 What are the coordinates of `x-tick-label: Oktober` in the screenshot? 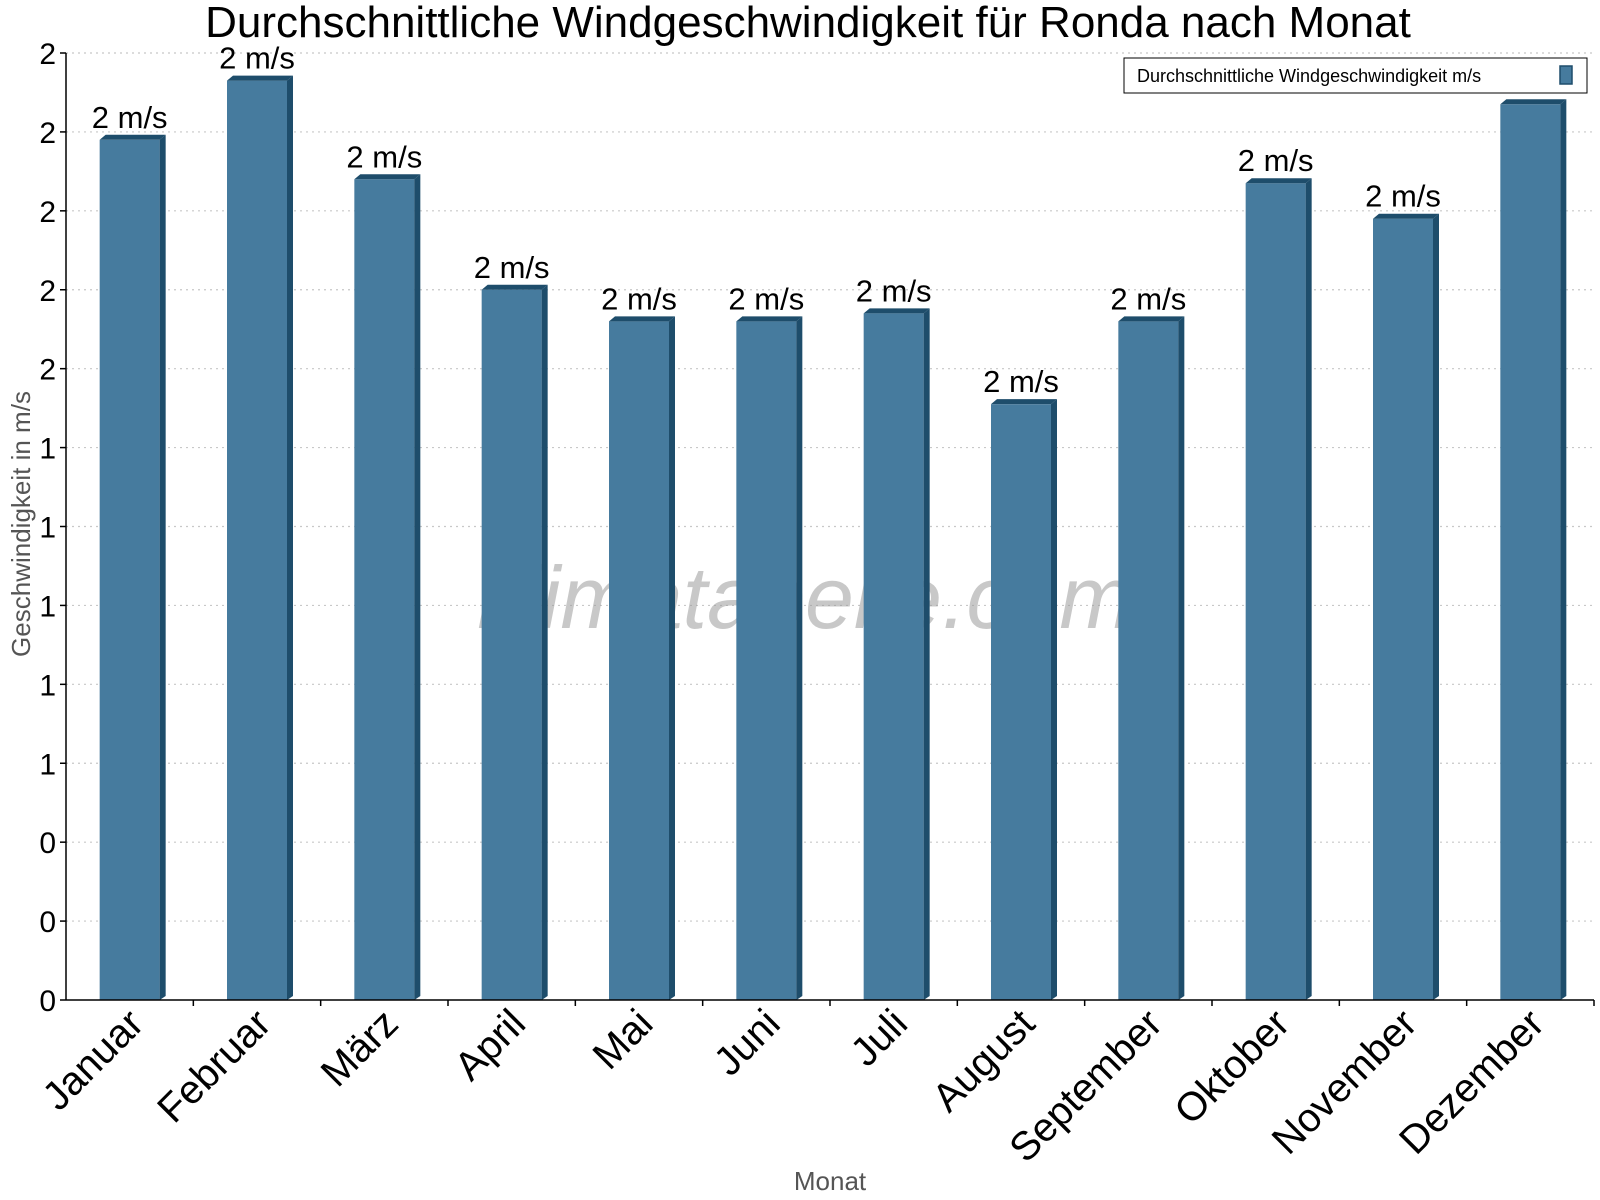 It's located at (1232, 1067).